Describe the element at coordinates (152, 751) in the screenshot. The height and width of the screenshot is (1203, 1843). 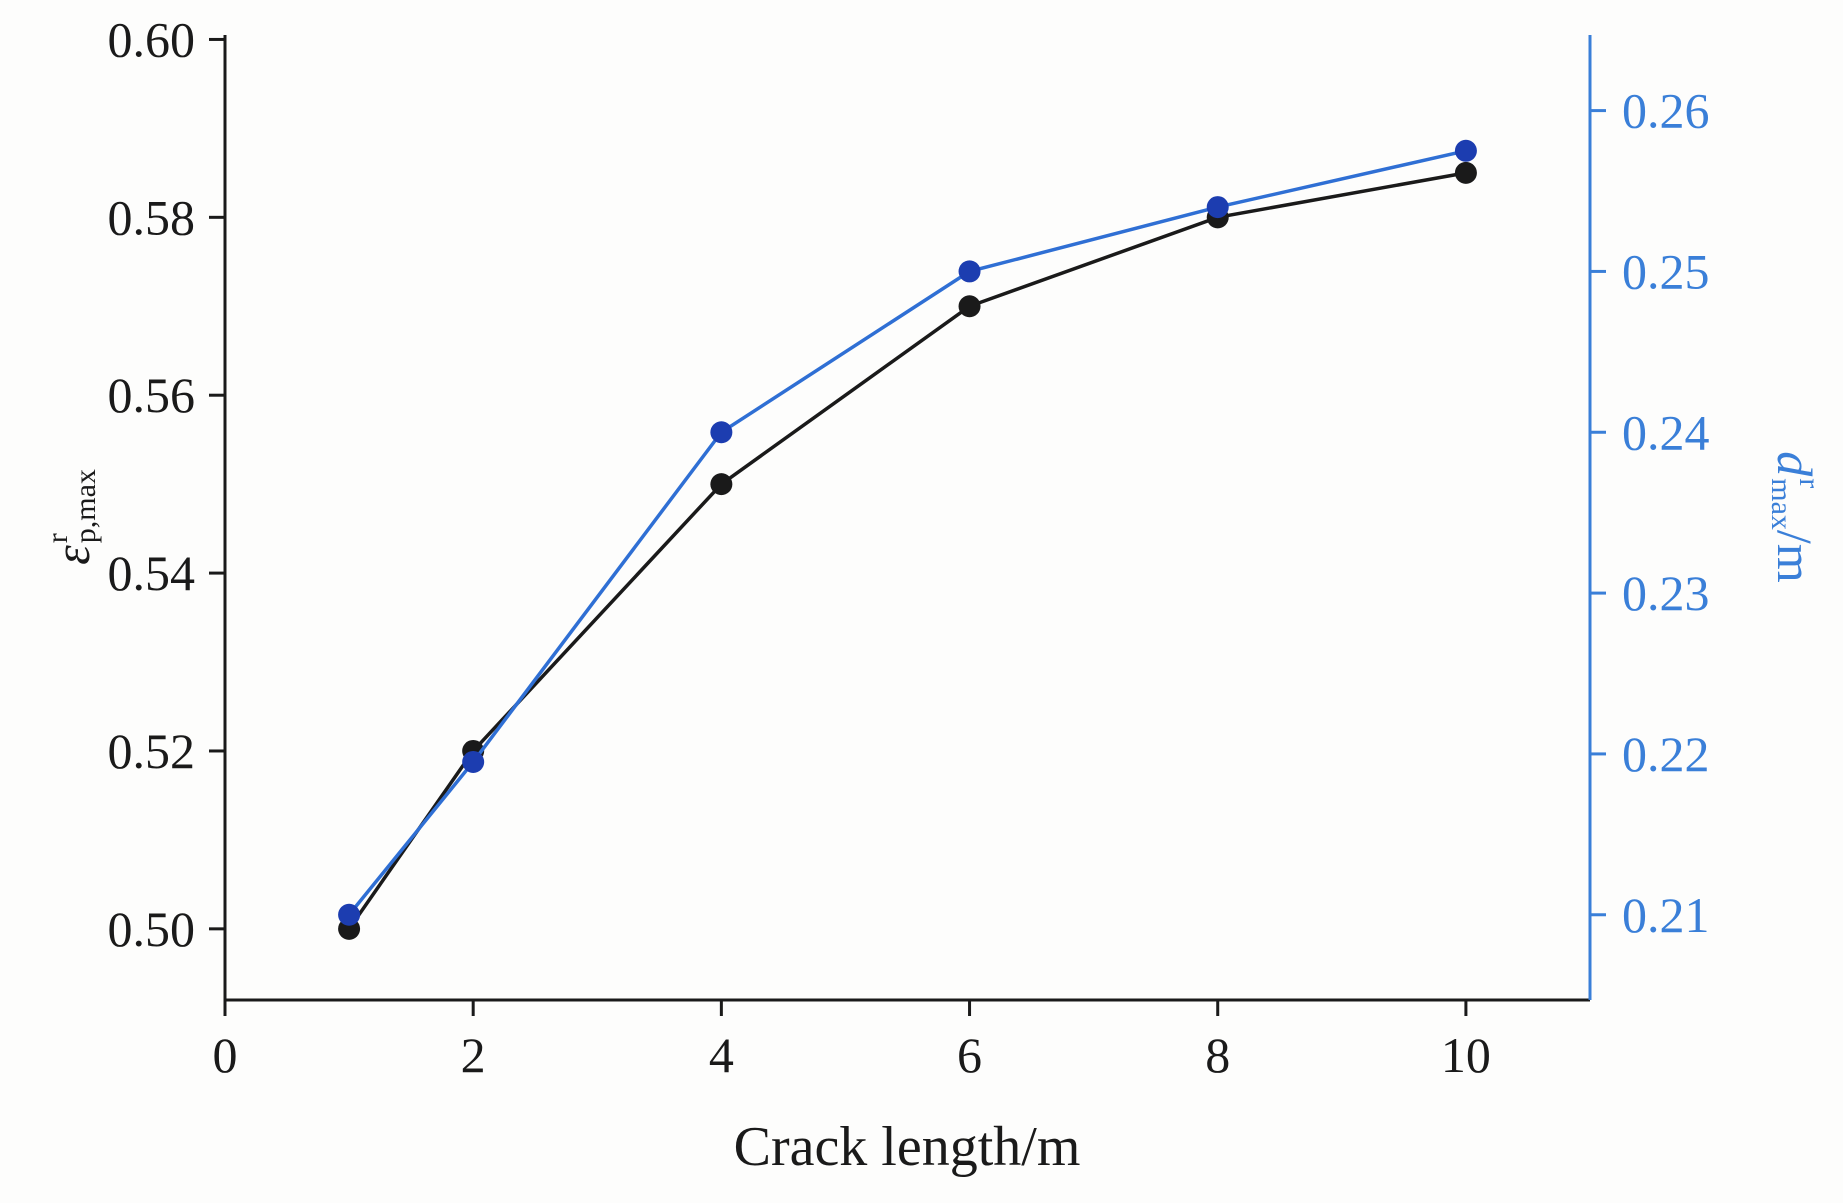
I see `left-tick-label: 0.52` at that location.